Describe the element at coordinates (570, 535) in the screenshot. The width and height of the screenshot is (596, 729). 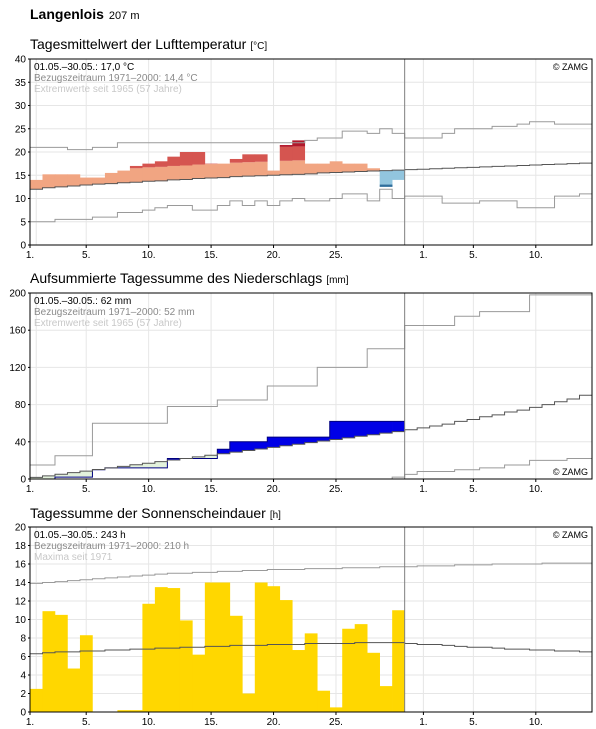
I see `sunshine-credit: © ZAMG` at that location.